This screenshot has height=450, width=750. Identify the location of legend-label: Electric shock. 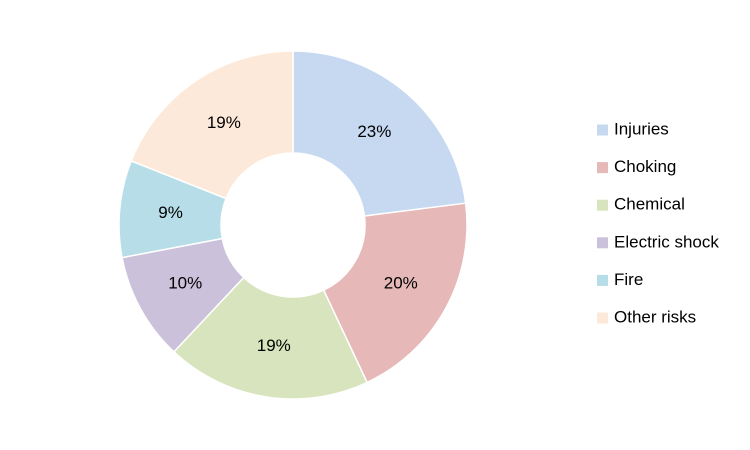
(666, 241).